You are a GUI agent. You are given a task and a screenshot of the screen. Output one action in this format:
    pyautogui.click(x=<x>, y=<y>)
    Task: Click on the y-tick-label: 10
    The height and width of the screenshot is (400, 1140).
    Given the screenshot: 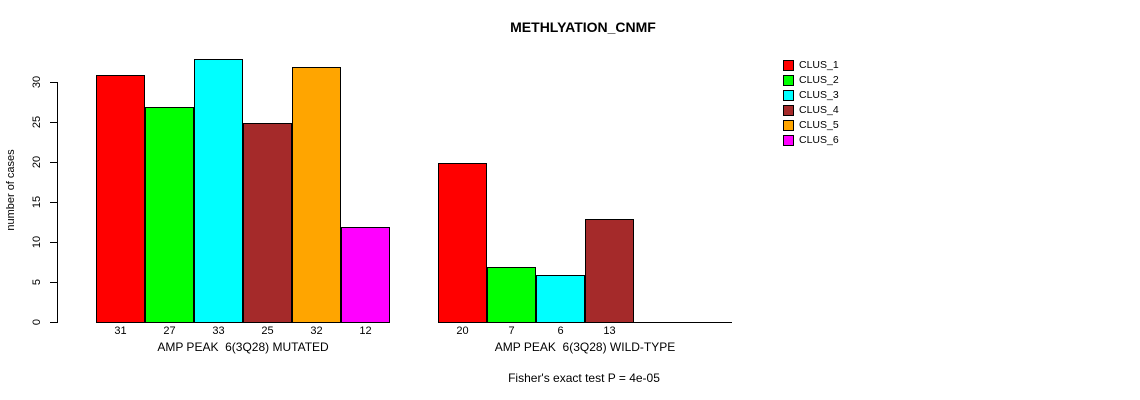 What is the action you would take?
    pyautogui.click(x=37, y=242)
    